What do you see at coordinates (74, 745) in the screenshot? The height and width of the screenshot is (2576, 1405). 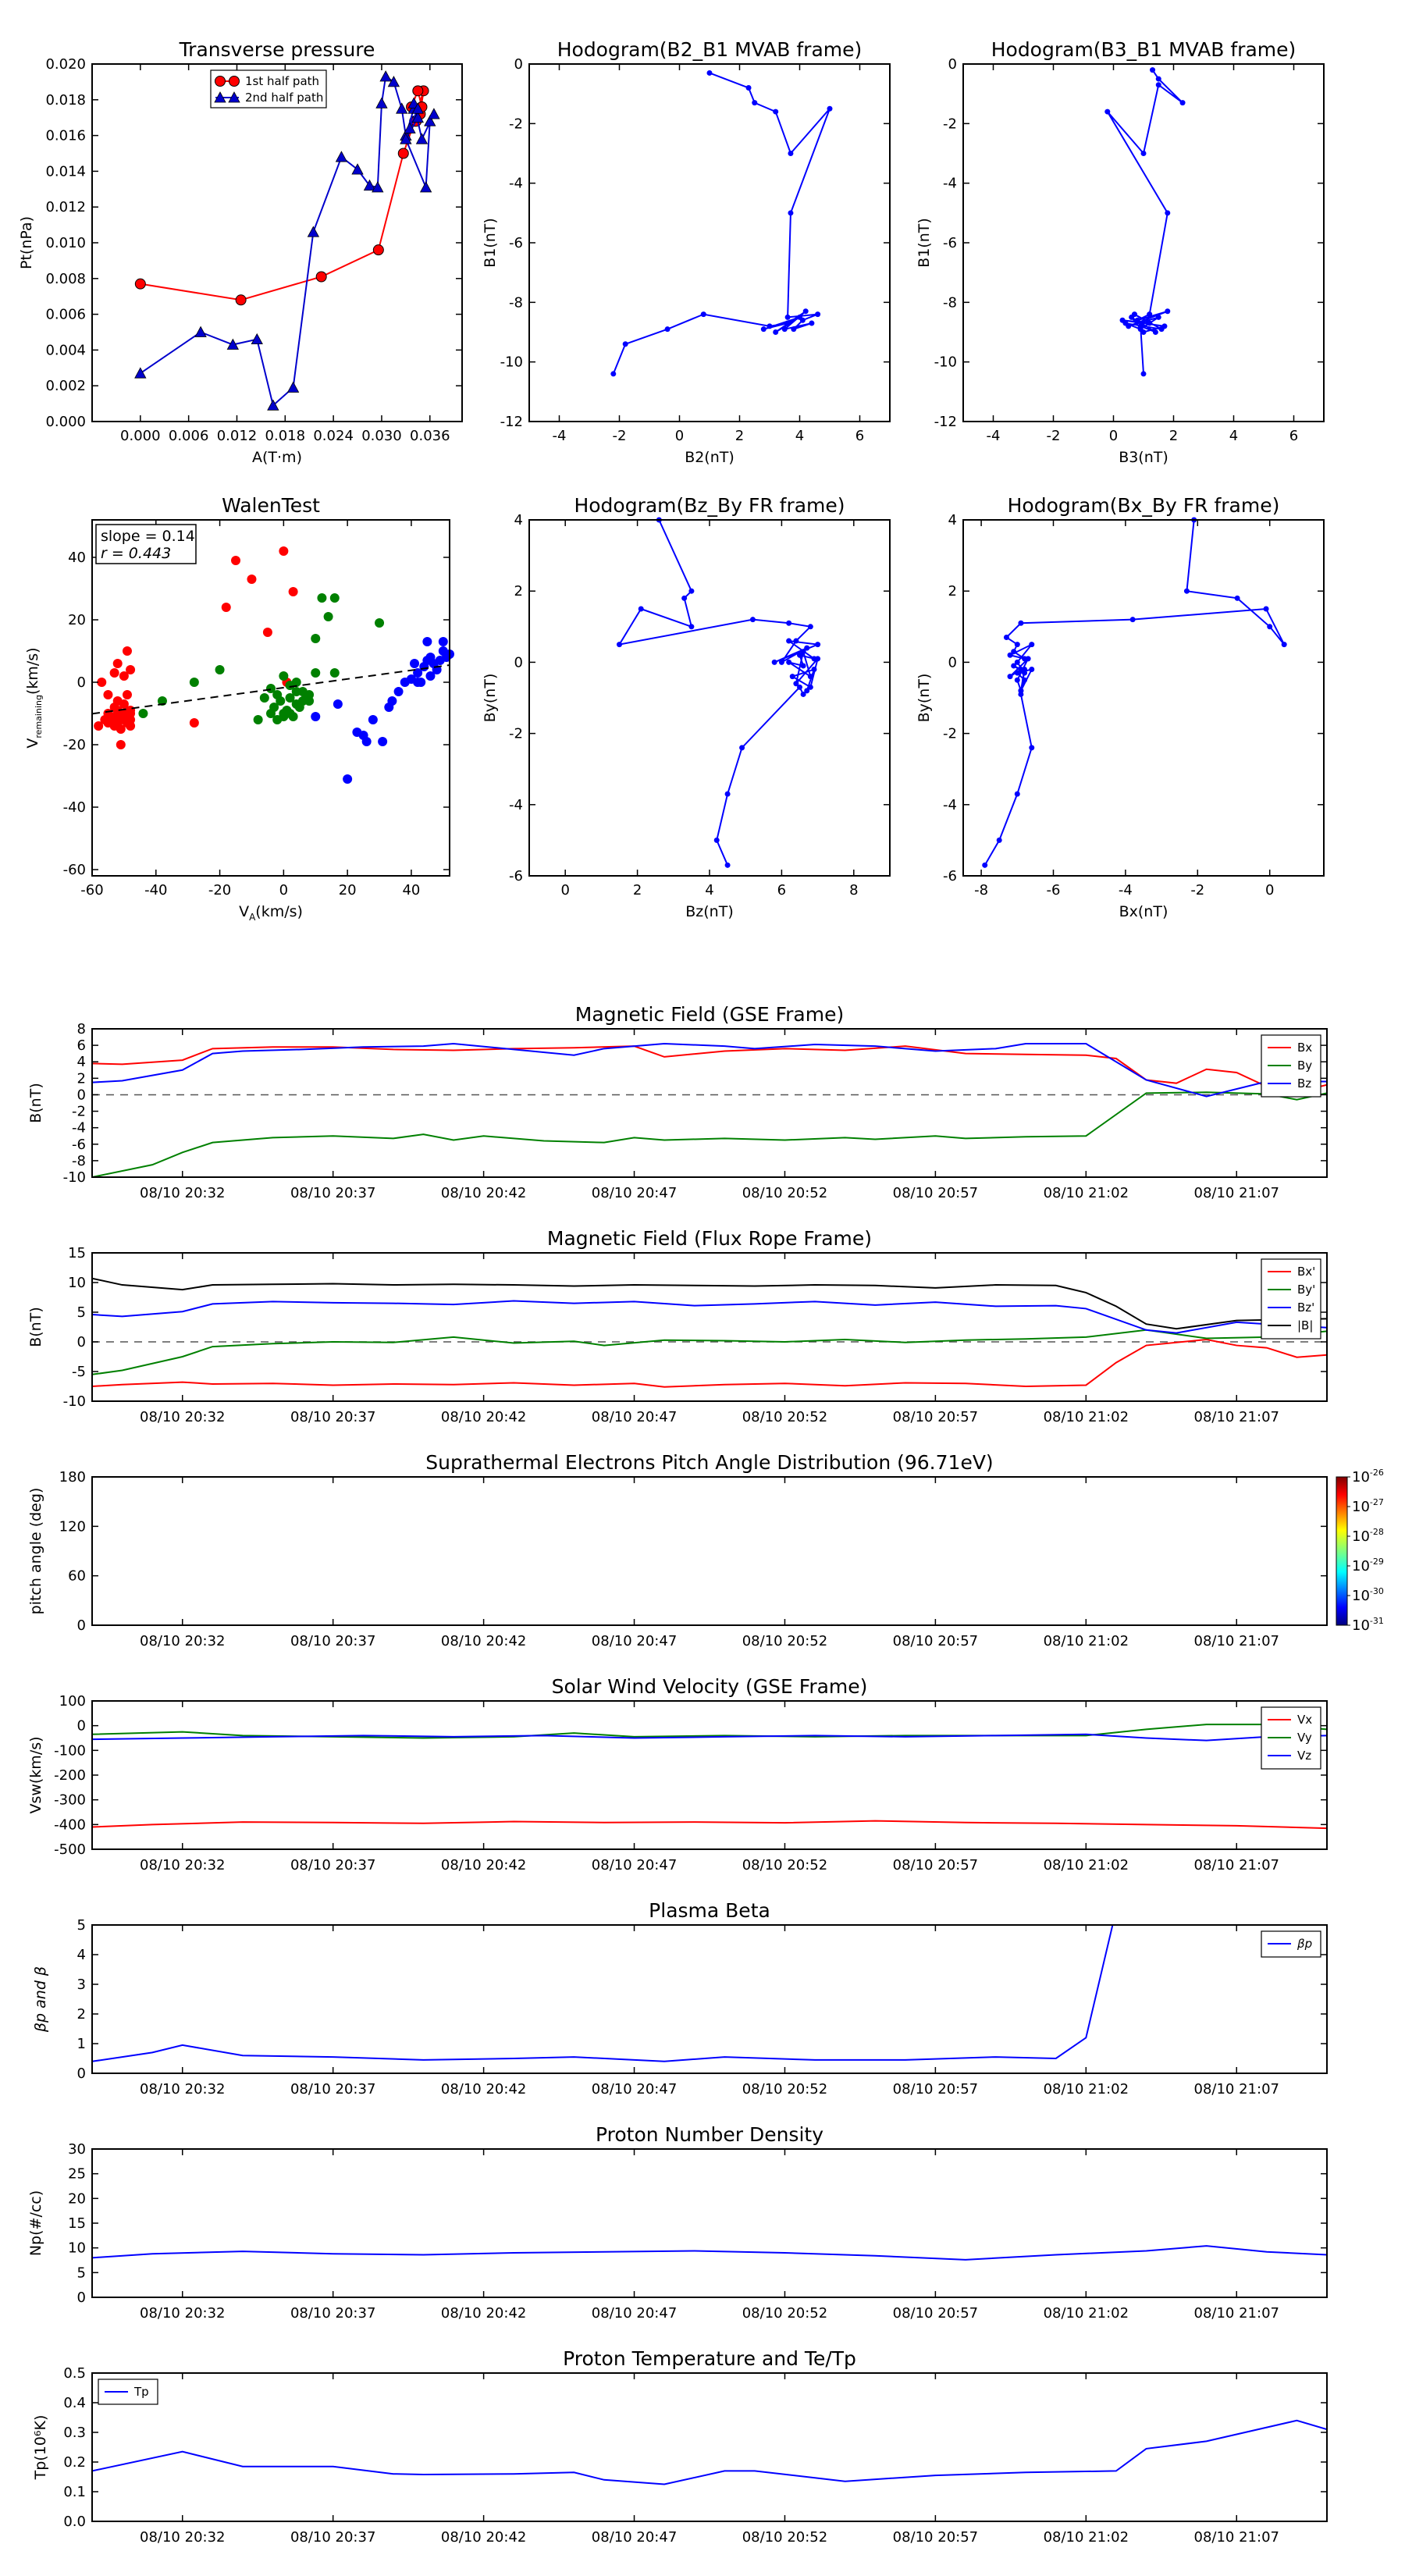 I see `y-tick-label: -20` at bounding box center [74, 745].